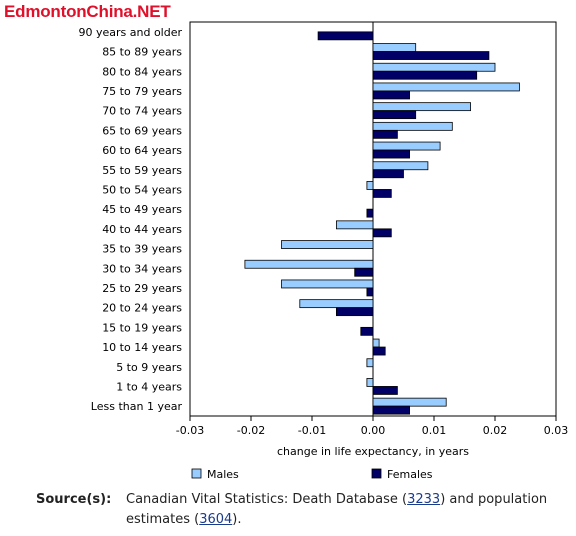 The width and height of the screenshot is (576, 536). Describe the element at coordinates (142, 308) in the screenshot. I see `category-label: 20 to 24 years` at that location.